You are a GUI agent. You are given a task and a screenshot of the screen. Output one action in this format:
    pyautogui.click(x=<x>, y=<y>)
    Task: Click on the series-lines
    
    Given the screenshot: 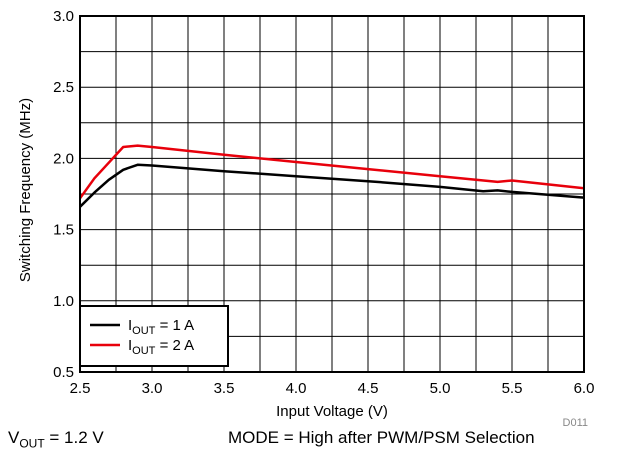 What is the action you would take?
    pyautogui.click(x=331, y=176)
    